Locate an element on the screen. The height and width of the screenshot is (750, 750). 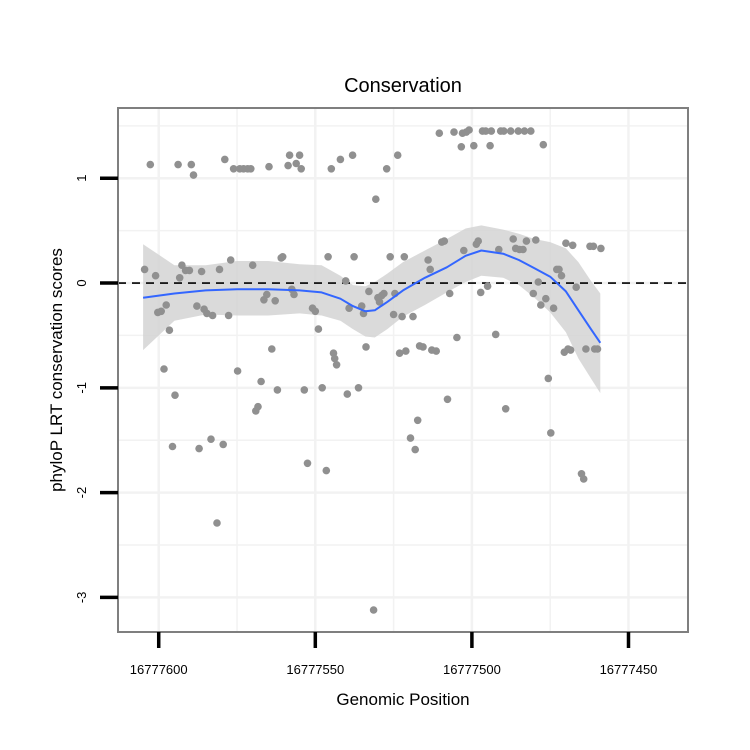
y-tick-label: 1 is located at coordinates (81, 178).